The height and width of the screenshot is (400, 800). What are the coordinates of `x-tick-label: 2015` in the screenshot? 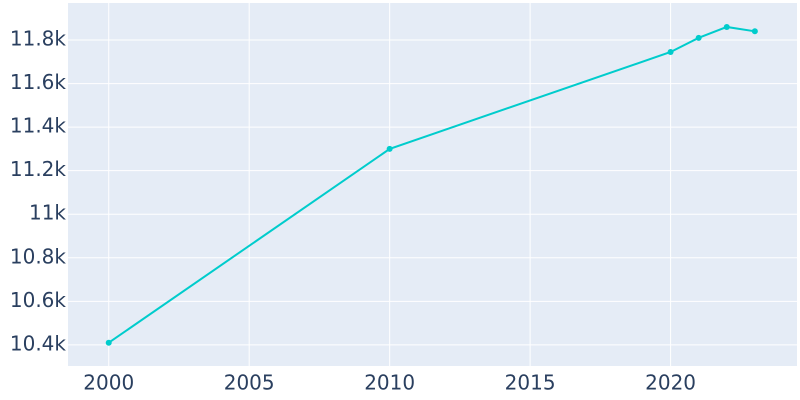 It's located at (530, 383).